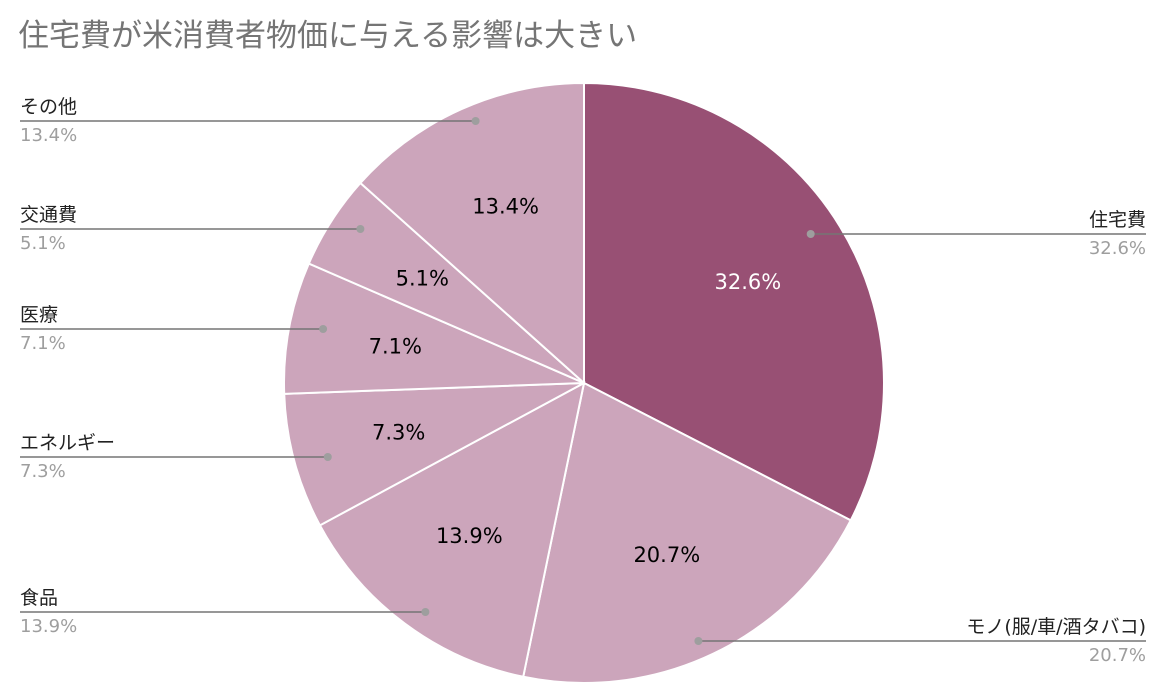 The image size is (1168, 700). Describe the element at coordinates (505, 207) in the screenshot. I see `slice-7-value-label: 13.4%` at that location.